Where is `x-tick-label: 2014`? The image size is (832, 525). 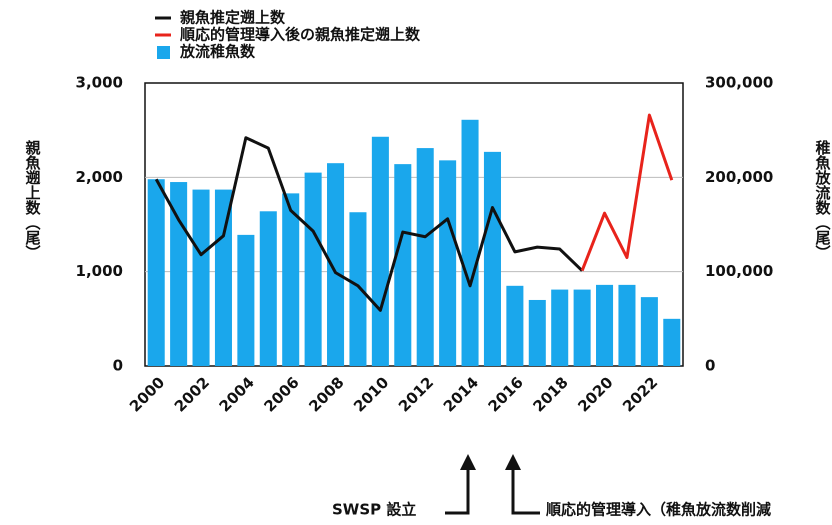
x-tick-label: 2014 is located at coordinates (461, 394).